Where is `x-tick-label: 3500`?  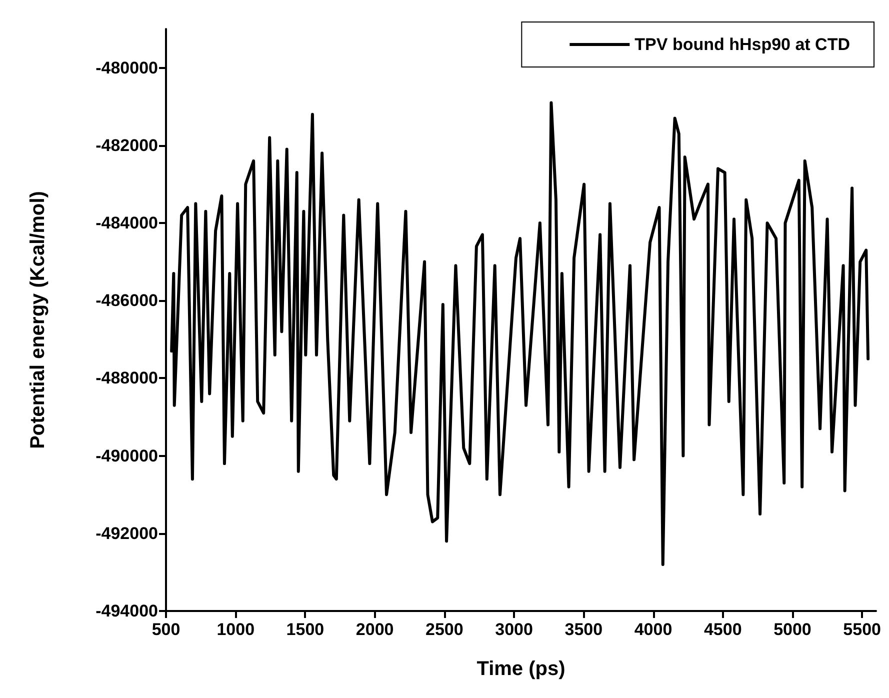
x-tick-label: 3500 is located at coordinates (583, 629).